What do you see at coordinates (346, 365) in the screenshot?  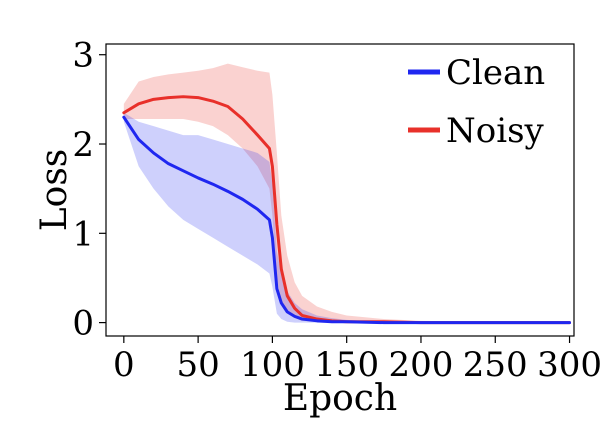 I see `x-tick-label: 150` at bounding box center [346, 365].